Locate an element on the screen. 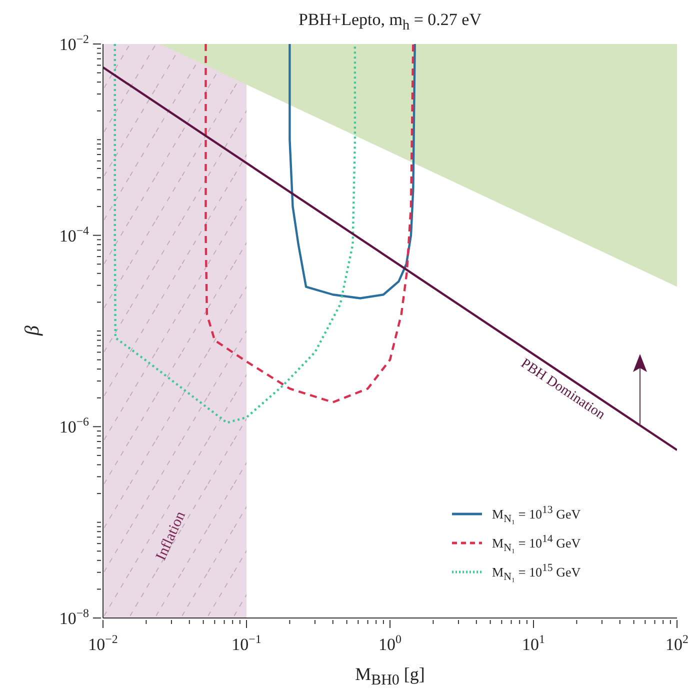 Image resolution: width=694 pixels, height=698 pixels. y-tick-label: 10$^{−6}$ is located at coordinates (74, 425).